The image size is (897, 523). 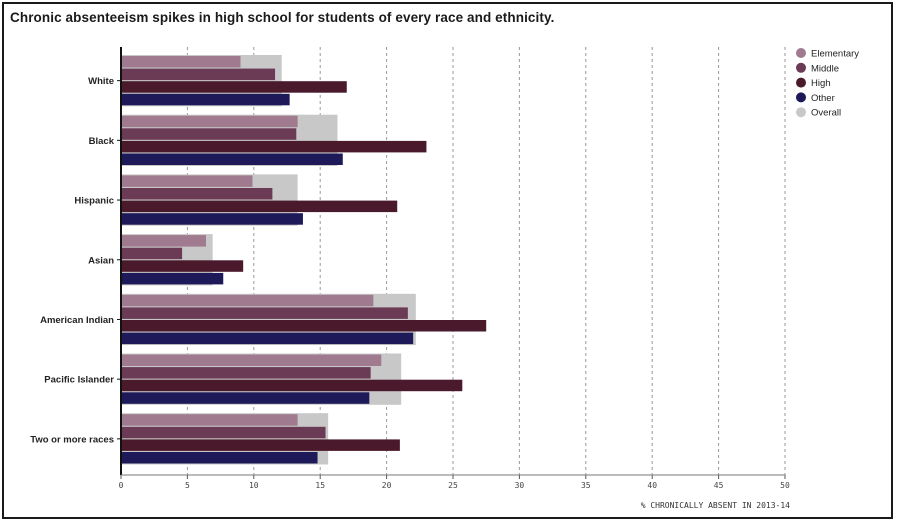 What do you see at coordinates (79, 380) in the screenshot?
I see `category-label: Pacific Islander` at bounding box center [79, 380].